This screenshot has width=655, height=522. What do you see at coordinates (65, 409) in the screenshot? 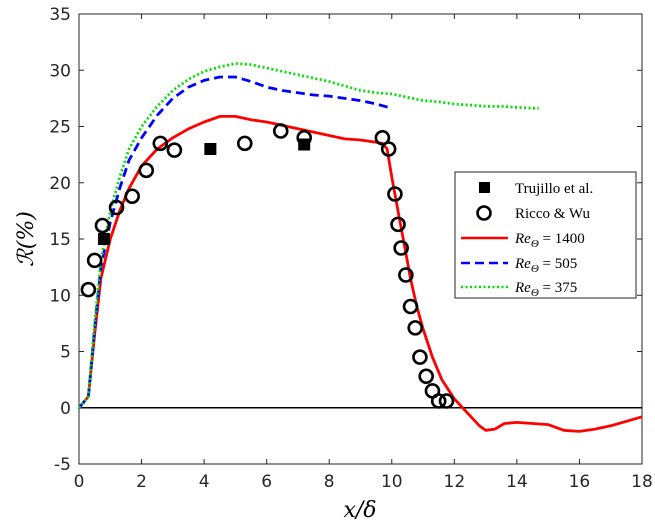
I see `y-tick-label: 0` at bounding box center [65, 409].